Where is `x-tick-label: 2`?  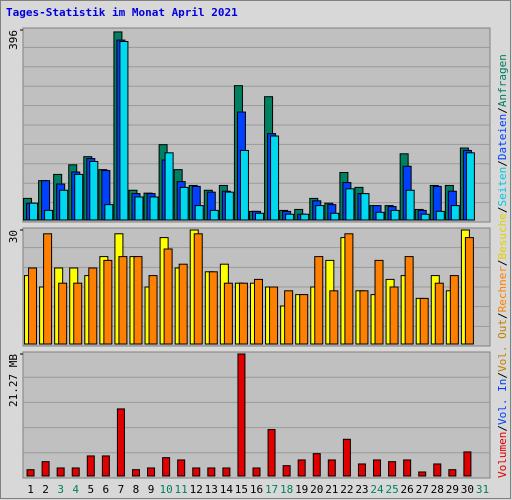
x-tick-label: 2 is located at coordinates (45, 489).